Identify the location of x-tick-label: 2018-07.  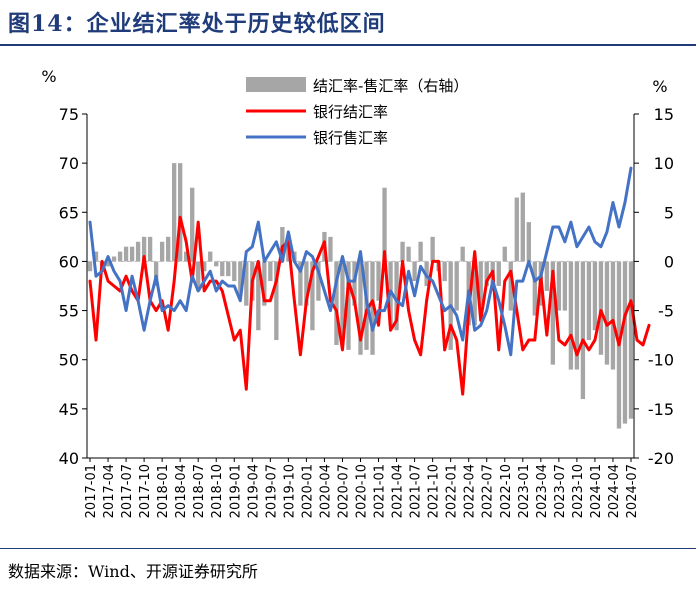
(199, 491).